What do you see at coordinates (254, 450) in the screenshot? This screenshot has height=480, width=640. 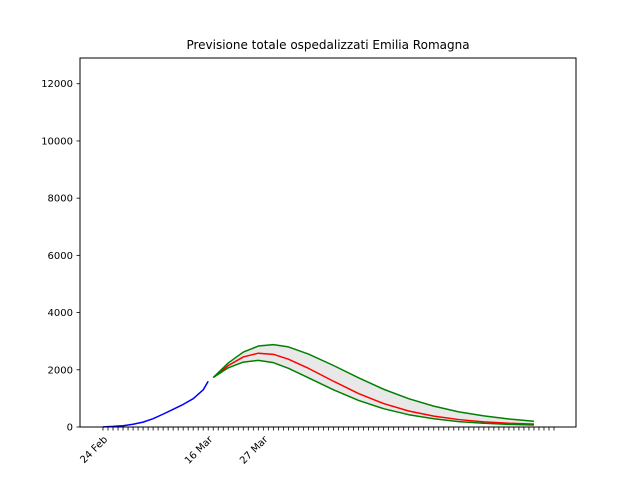 I see `x-tick-label: 27 Mar` at bounding box center [254, 450].